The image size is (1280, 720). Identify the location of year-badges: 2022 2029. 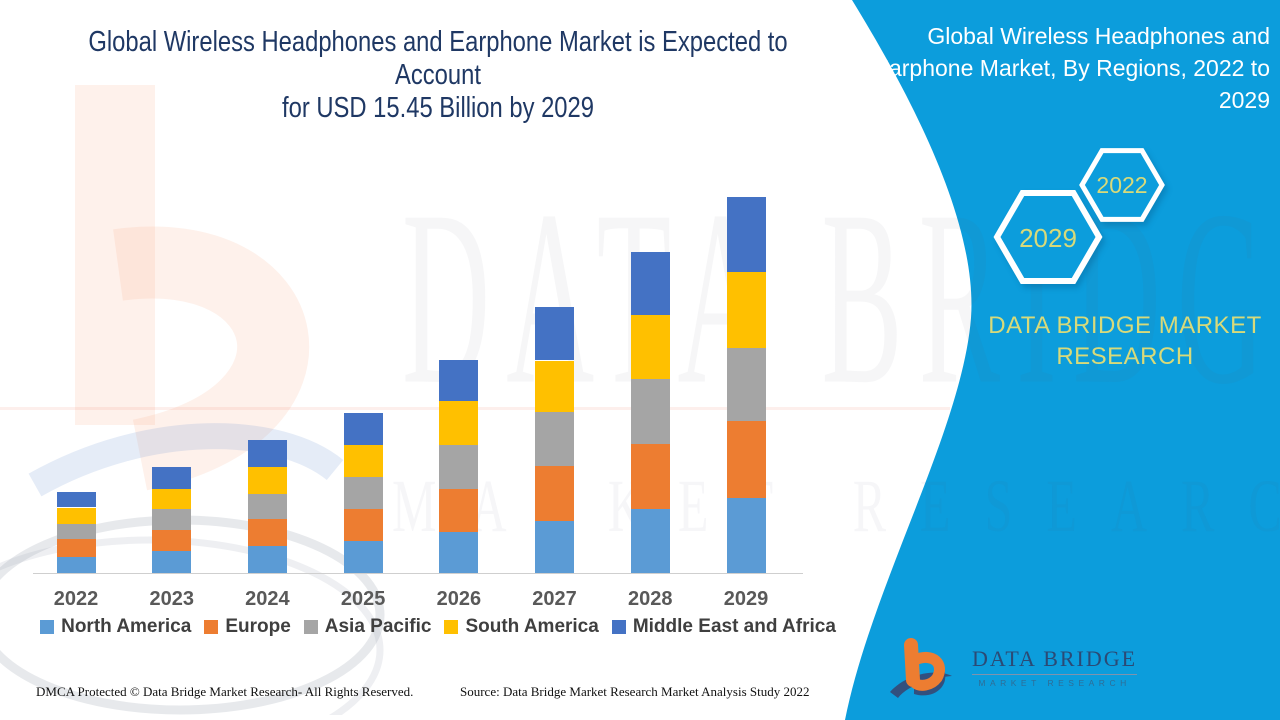
(1079, 216).